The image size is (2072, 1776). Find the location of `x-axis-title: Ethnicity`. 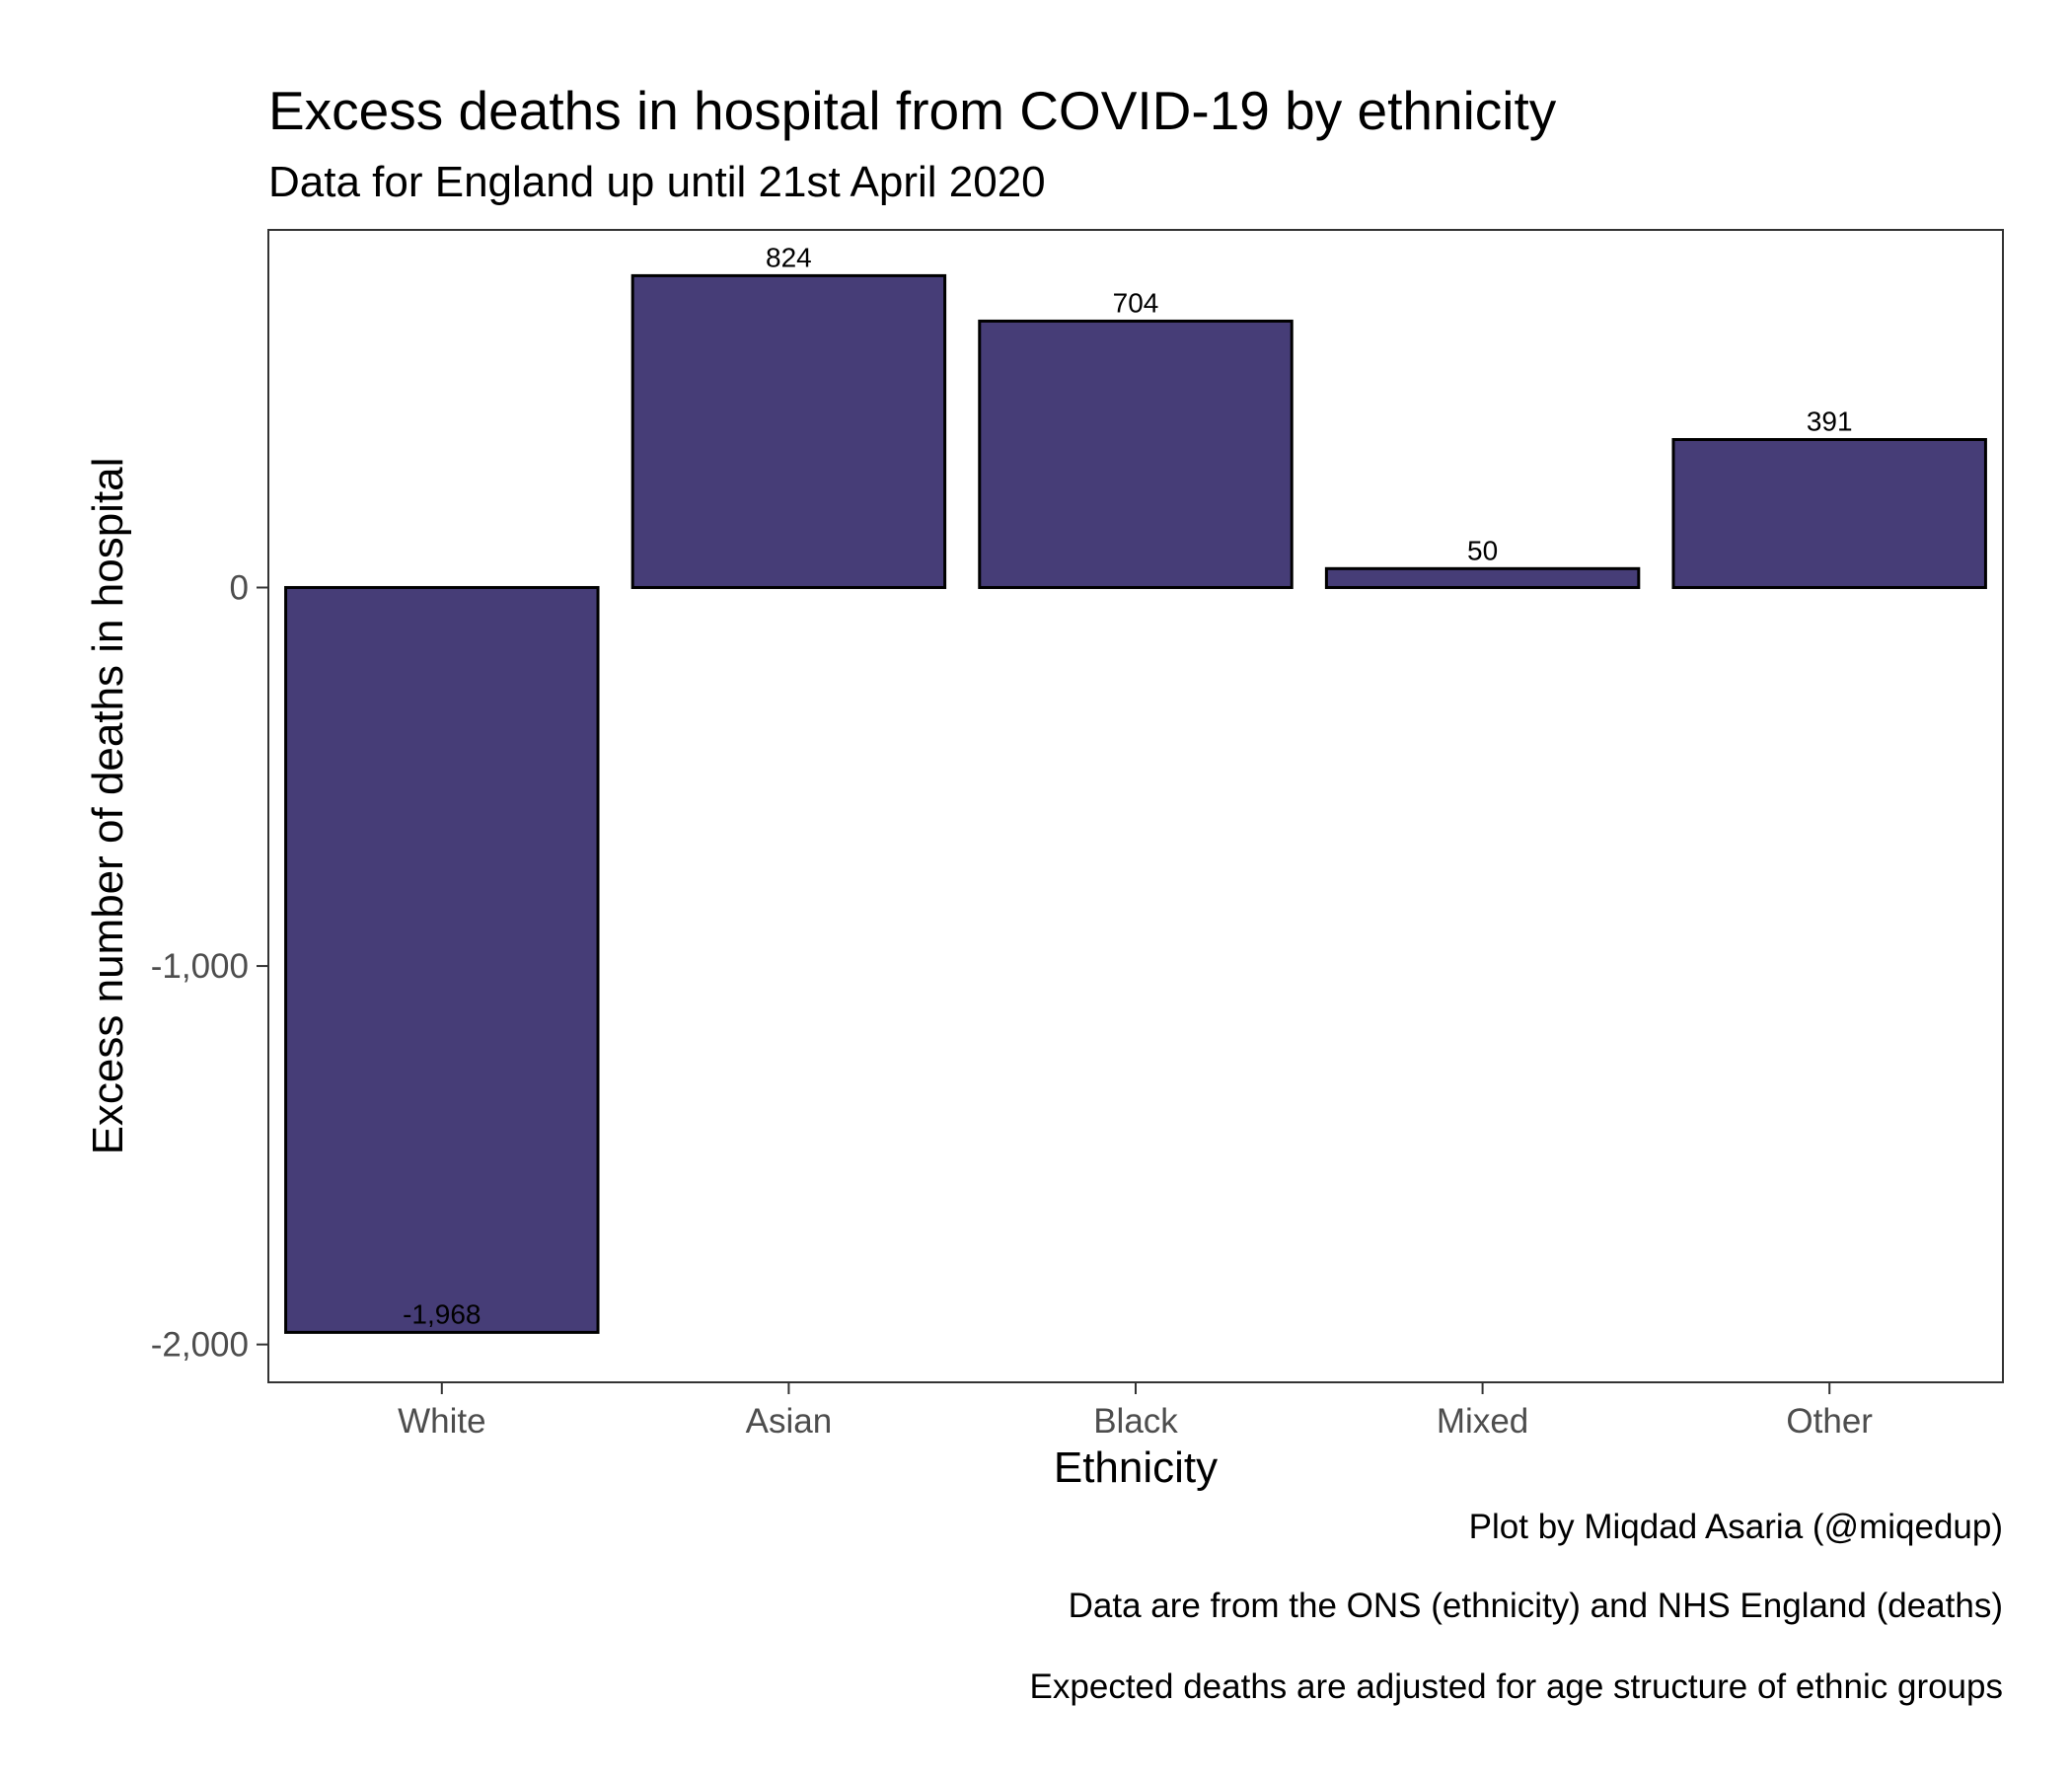

x-axis-title: Ethnicity is located at coordinates (1136, 1468).